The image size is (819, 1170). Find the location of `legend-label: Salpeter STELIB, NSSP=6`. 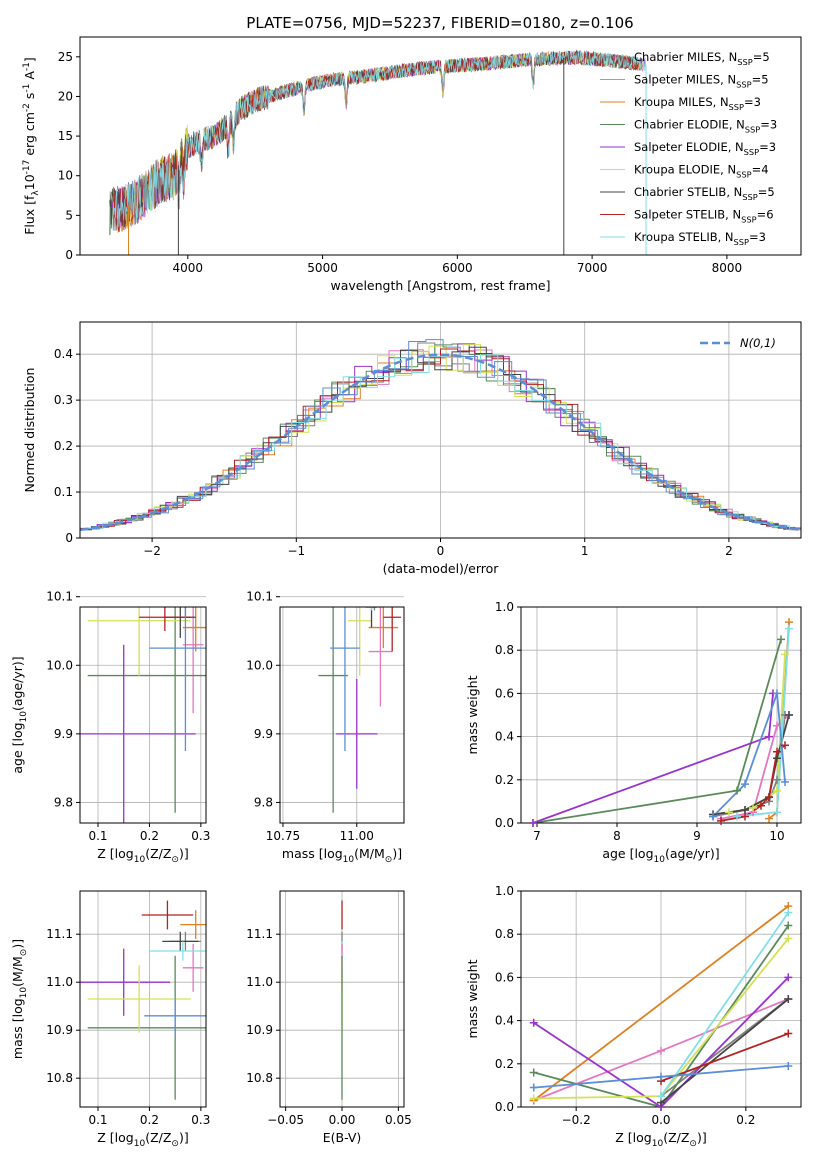

legend-label: Salpeter STELIB, NSSP=6 is located at coordinates (704, 216).